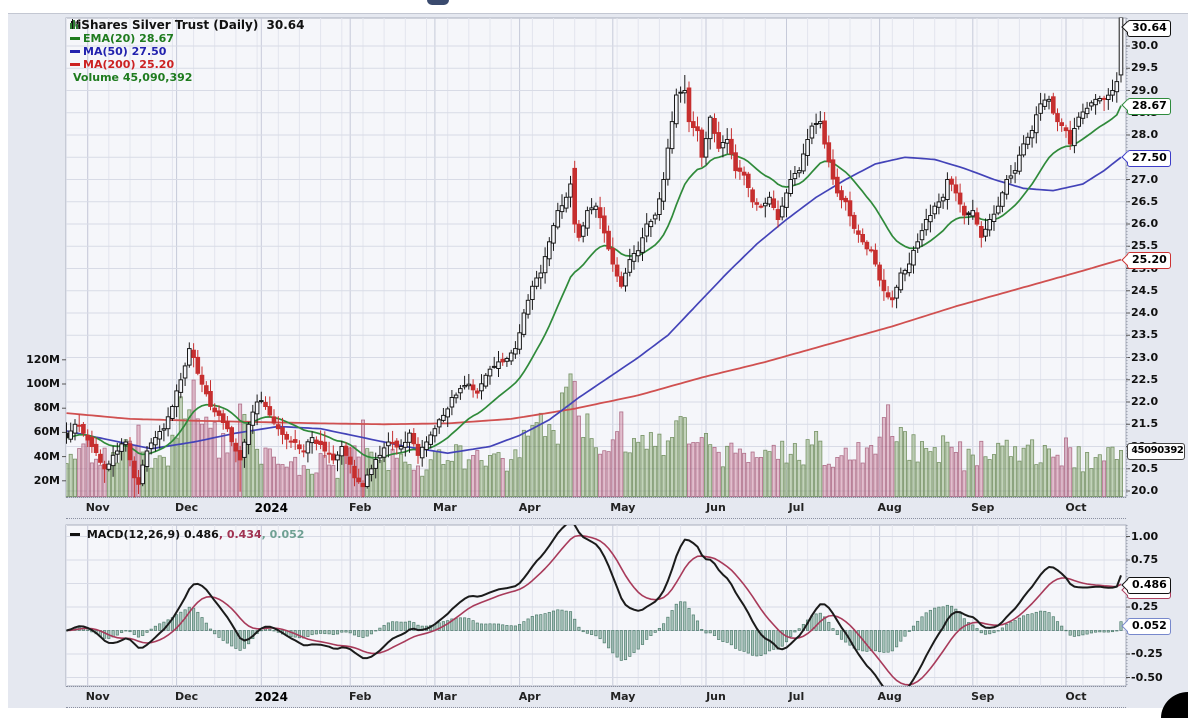 This screenshot has height=718, width=1188. What do you see at coordinates (596, 508) in the screenshot?
I see `month-axis-top: Nov Dec 2024 Feb Mar Apr May Jun Jul Aug Sep Oct` at bounding box center [596, 508].